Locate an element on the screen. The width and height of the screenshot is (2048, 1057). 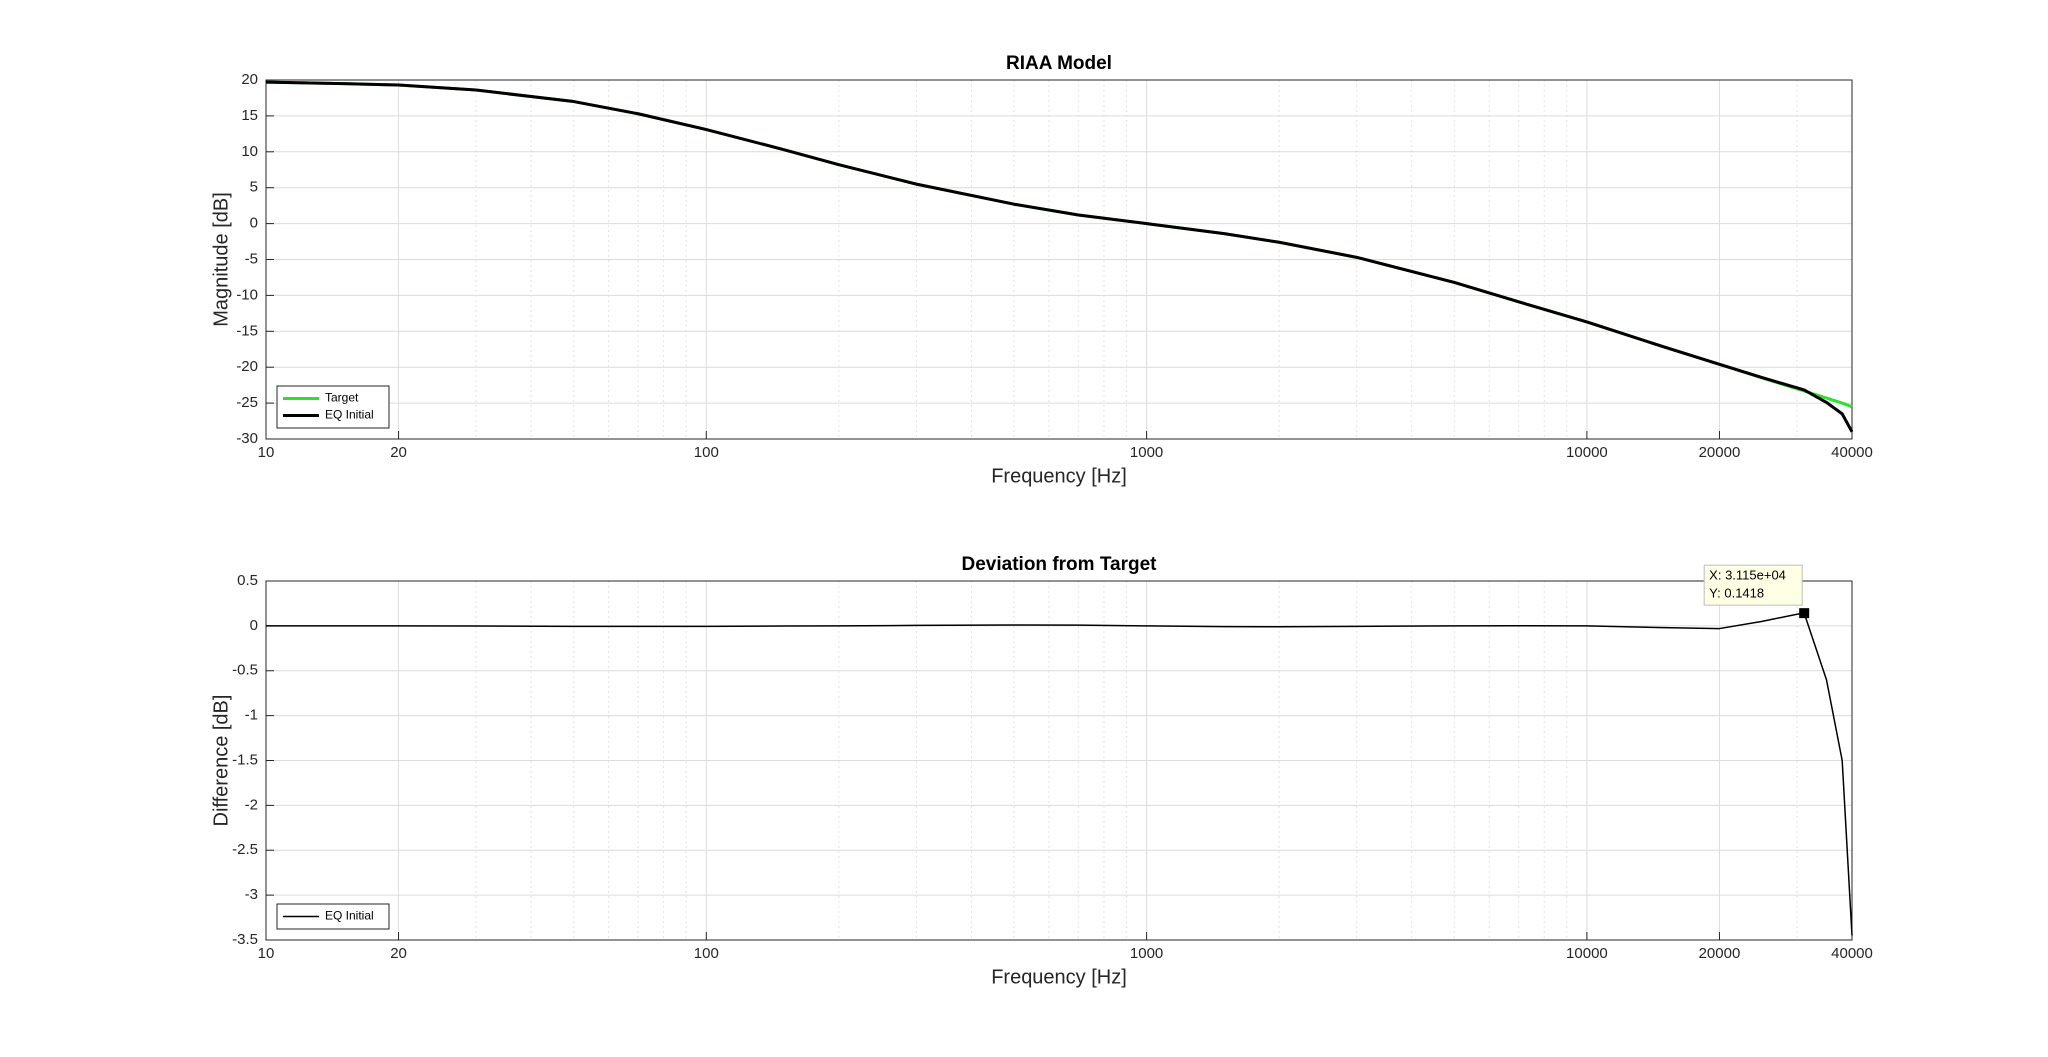
y-tick-label: 15 is located at coordinates (249, 115).